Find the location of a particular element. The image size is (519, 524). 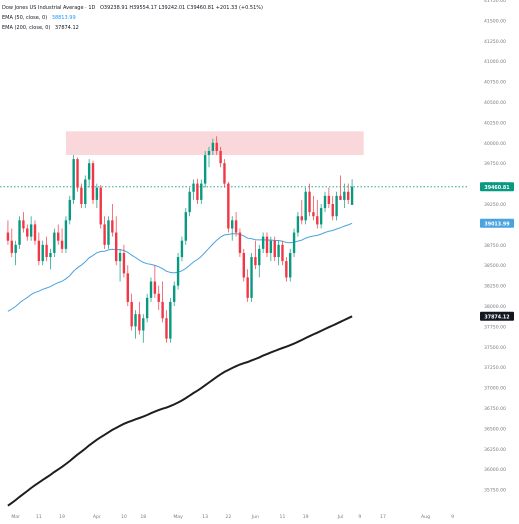

ema50-label: EMA (50, close, 0) is located at coordinates (25, 18).